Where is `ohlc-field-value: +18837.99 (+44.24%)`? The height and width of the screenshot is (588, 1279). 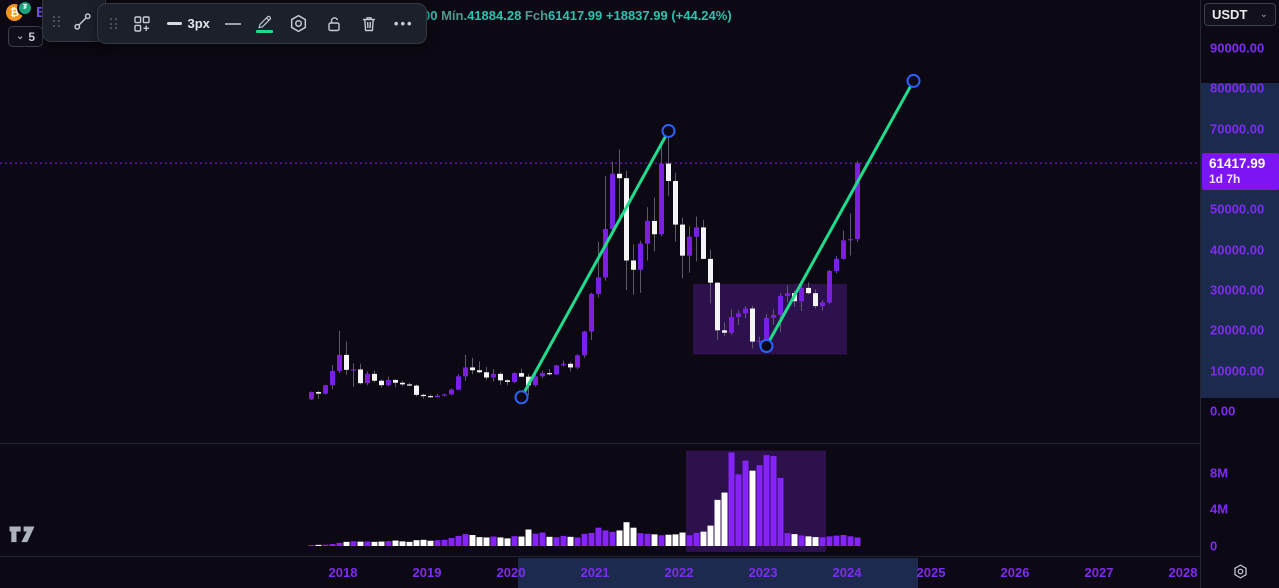 ohlc-field-value: +18837.99 (+44.24%) is located at coordinates (668, 15).